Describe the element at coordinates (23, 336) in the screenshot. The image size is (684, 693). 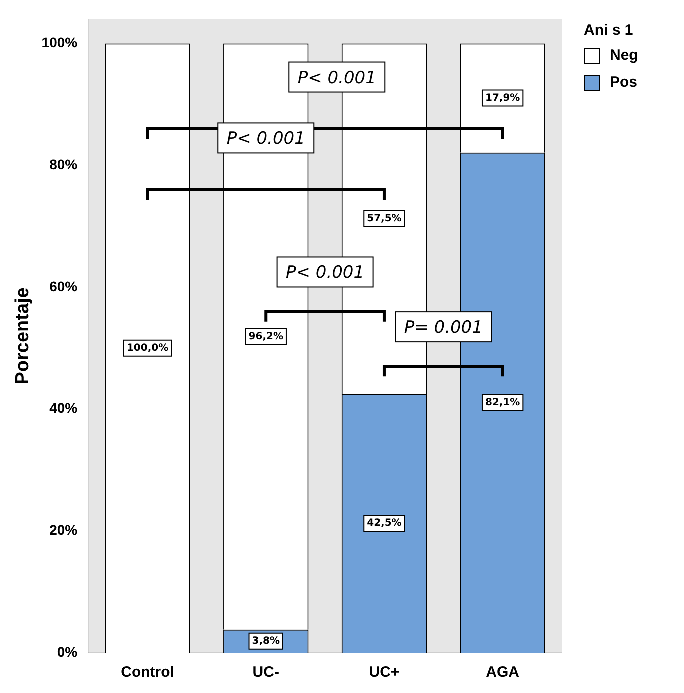
I see `y-axis-title: Porcentaje` at that location.